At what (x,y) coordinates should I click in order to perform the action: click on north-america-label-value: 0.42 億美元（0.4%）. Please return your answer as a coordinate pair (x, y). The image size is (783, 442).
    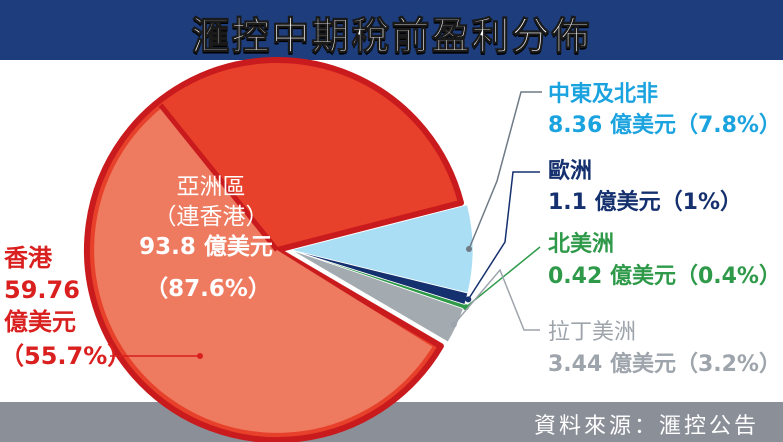
    Looking at the image, I should click on (664, 276).